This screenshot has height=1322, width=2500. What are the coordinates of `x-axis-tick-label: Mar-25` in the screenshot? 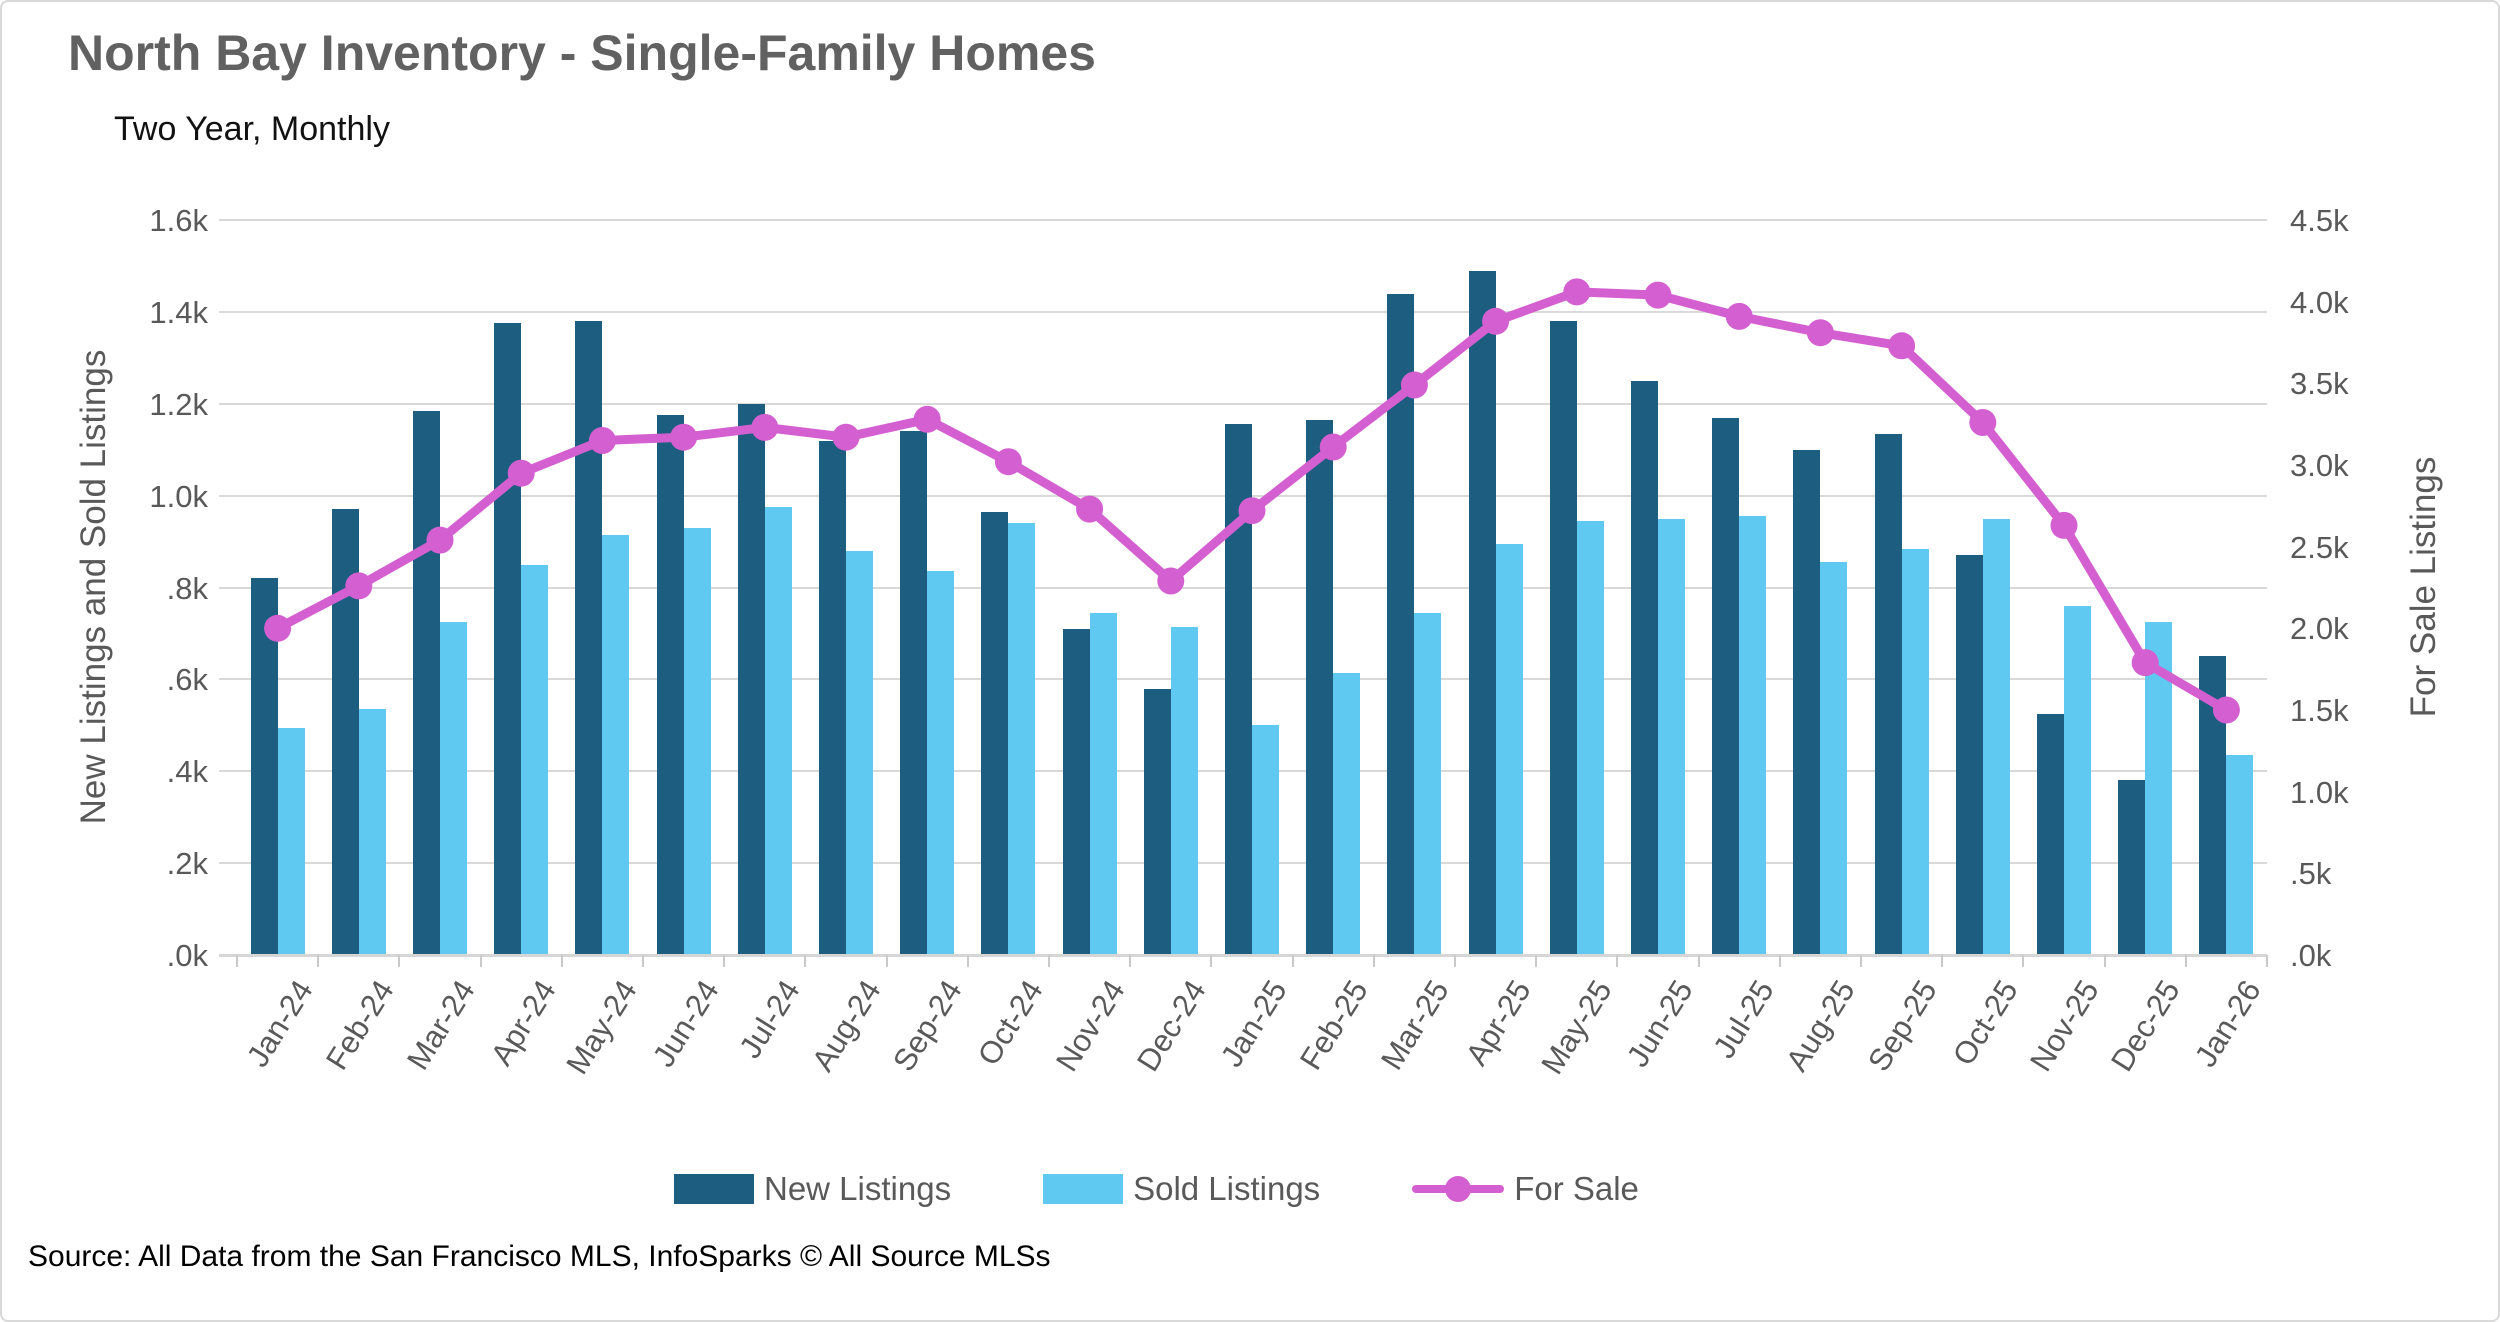 It's located at (1415, 1025).